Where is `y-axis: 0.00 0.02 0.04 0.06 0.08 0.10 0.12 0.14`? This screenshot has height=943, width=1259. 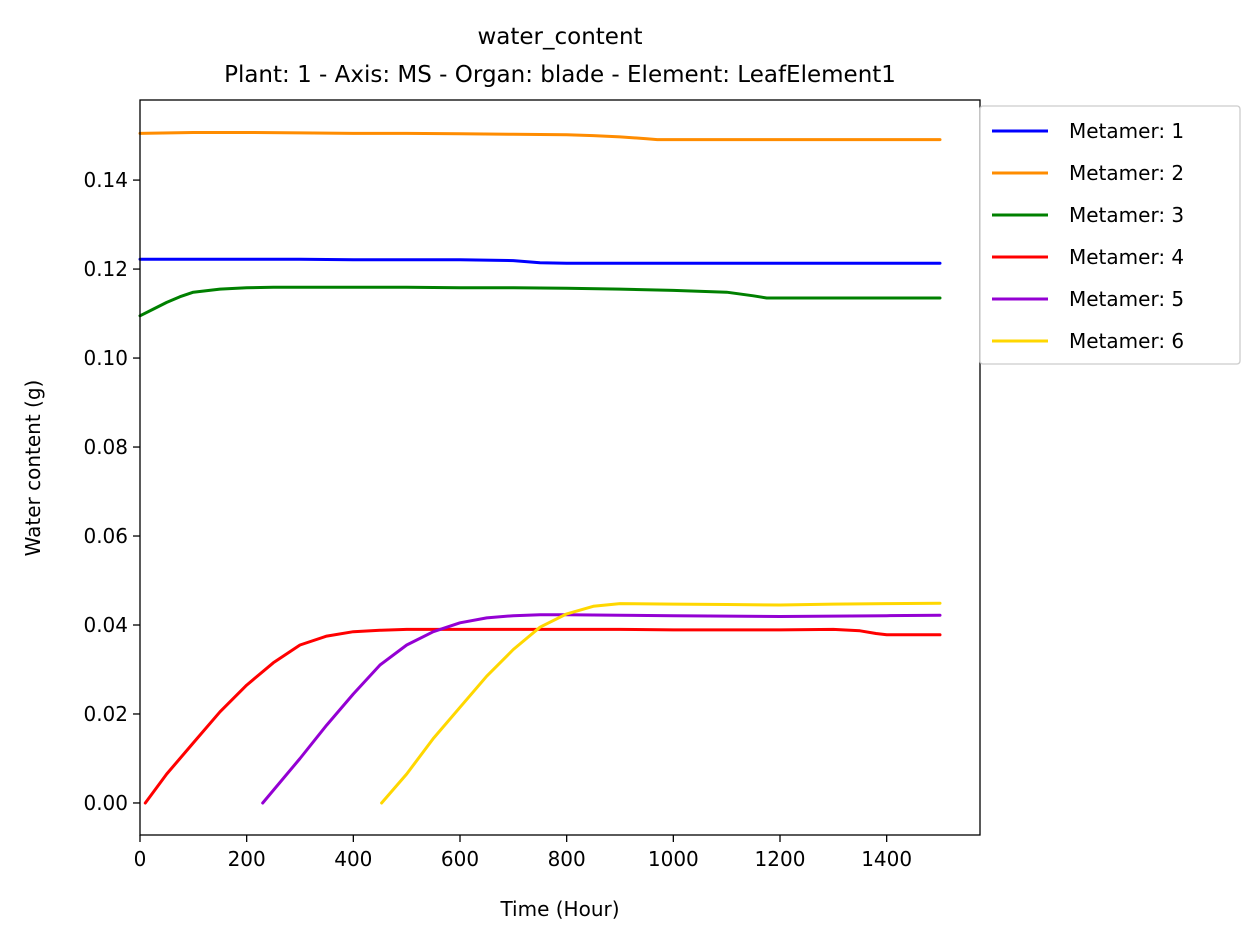 y-axis: 0.00 0.02 0.04 0.06 0.08 0.10 0.12 0.14 is located at coordinates (111, 491).